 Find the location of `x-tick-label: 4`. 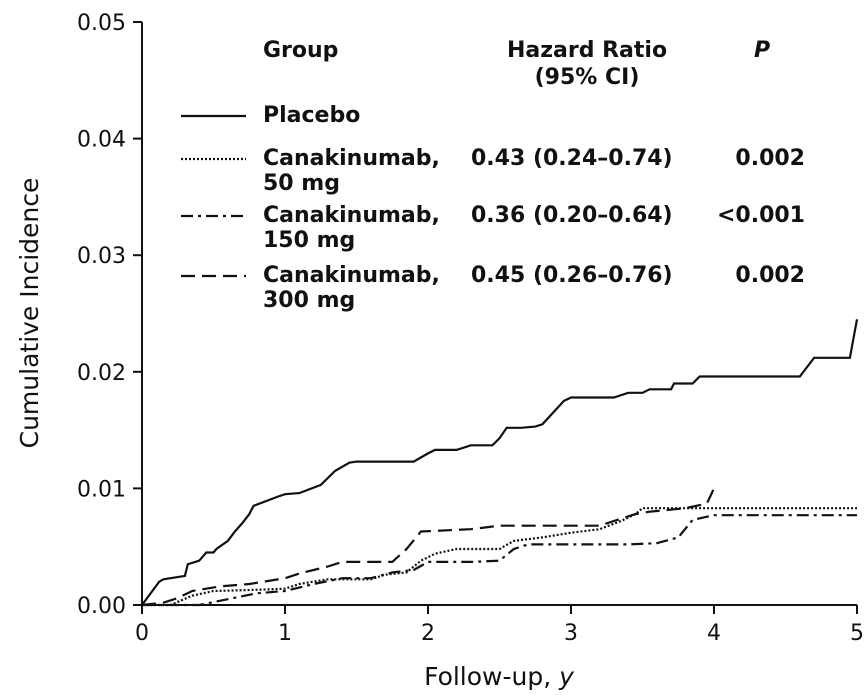

x-tick-label: 4 is located at coordinates (714, 633).